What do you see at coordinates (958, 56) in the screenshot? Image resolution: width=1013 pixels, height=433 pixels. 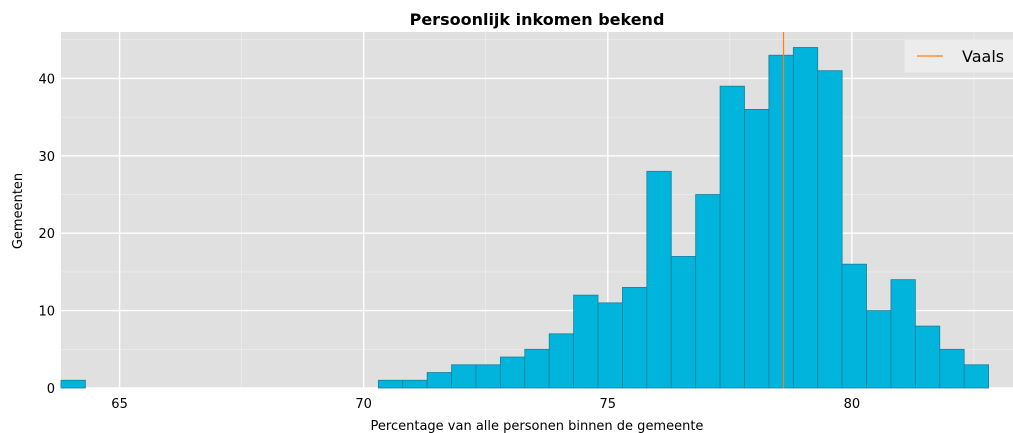 I see `legend: Vaals` at bounding box center [958, 56].